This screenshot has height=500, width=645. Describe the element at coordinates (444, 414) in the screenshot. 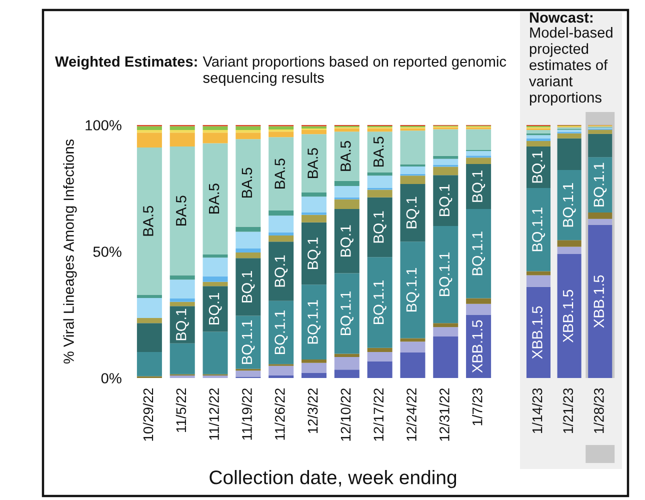

I see `x-tick-label: 12/31/22` at that location.